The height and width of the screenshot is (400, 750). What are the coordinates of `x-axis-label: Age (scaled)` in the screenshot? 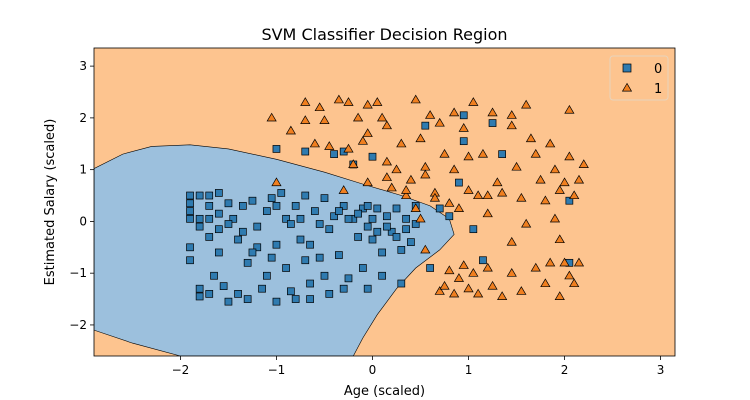 It's located at (384, 391).